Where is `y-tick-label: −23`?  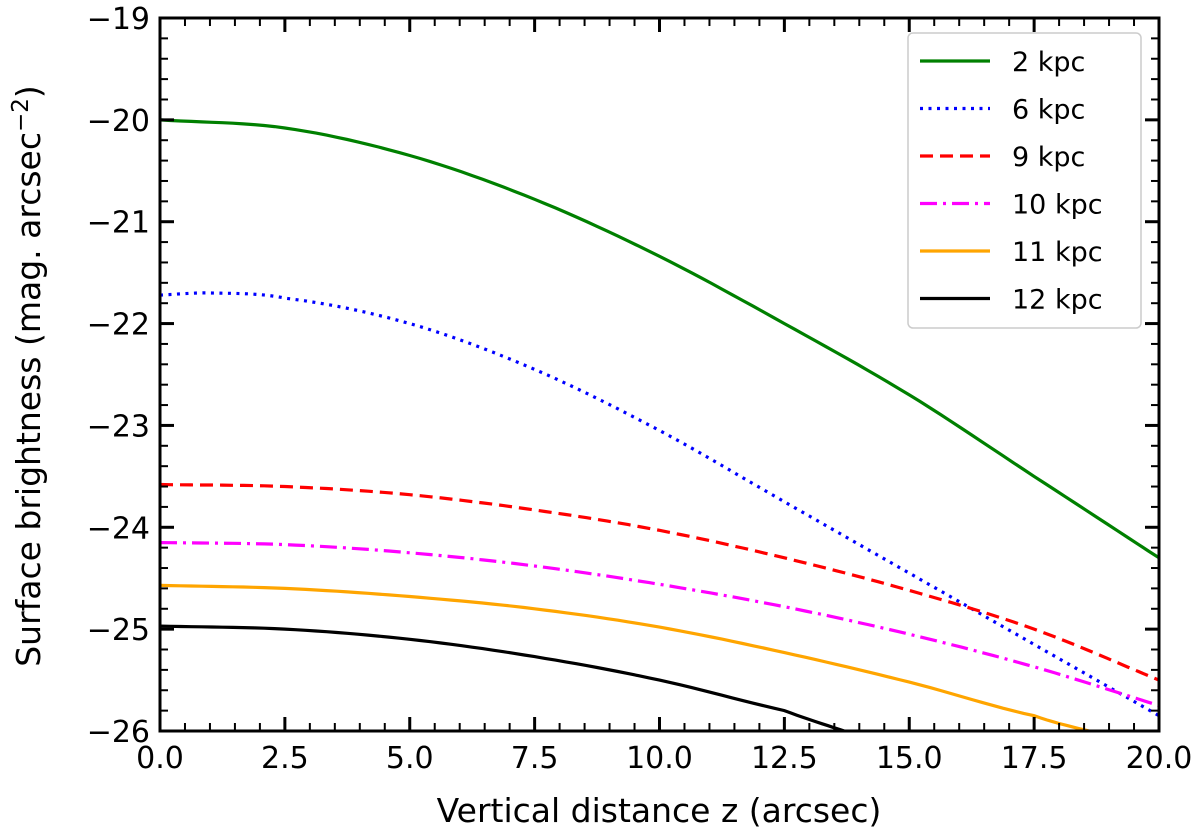
y-tick-label: −23 is located at coordinates (118, 426).